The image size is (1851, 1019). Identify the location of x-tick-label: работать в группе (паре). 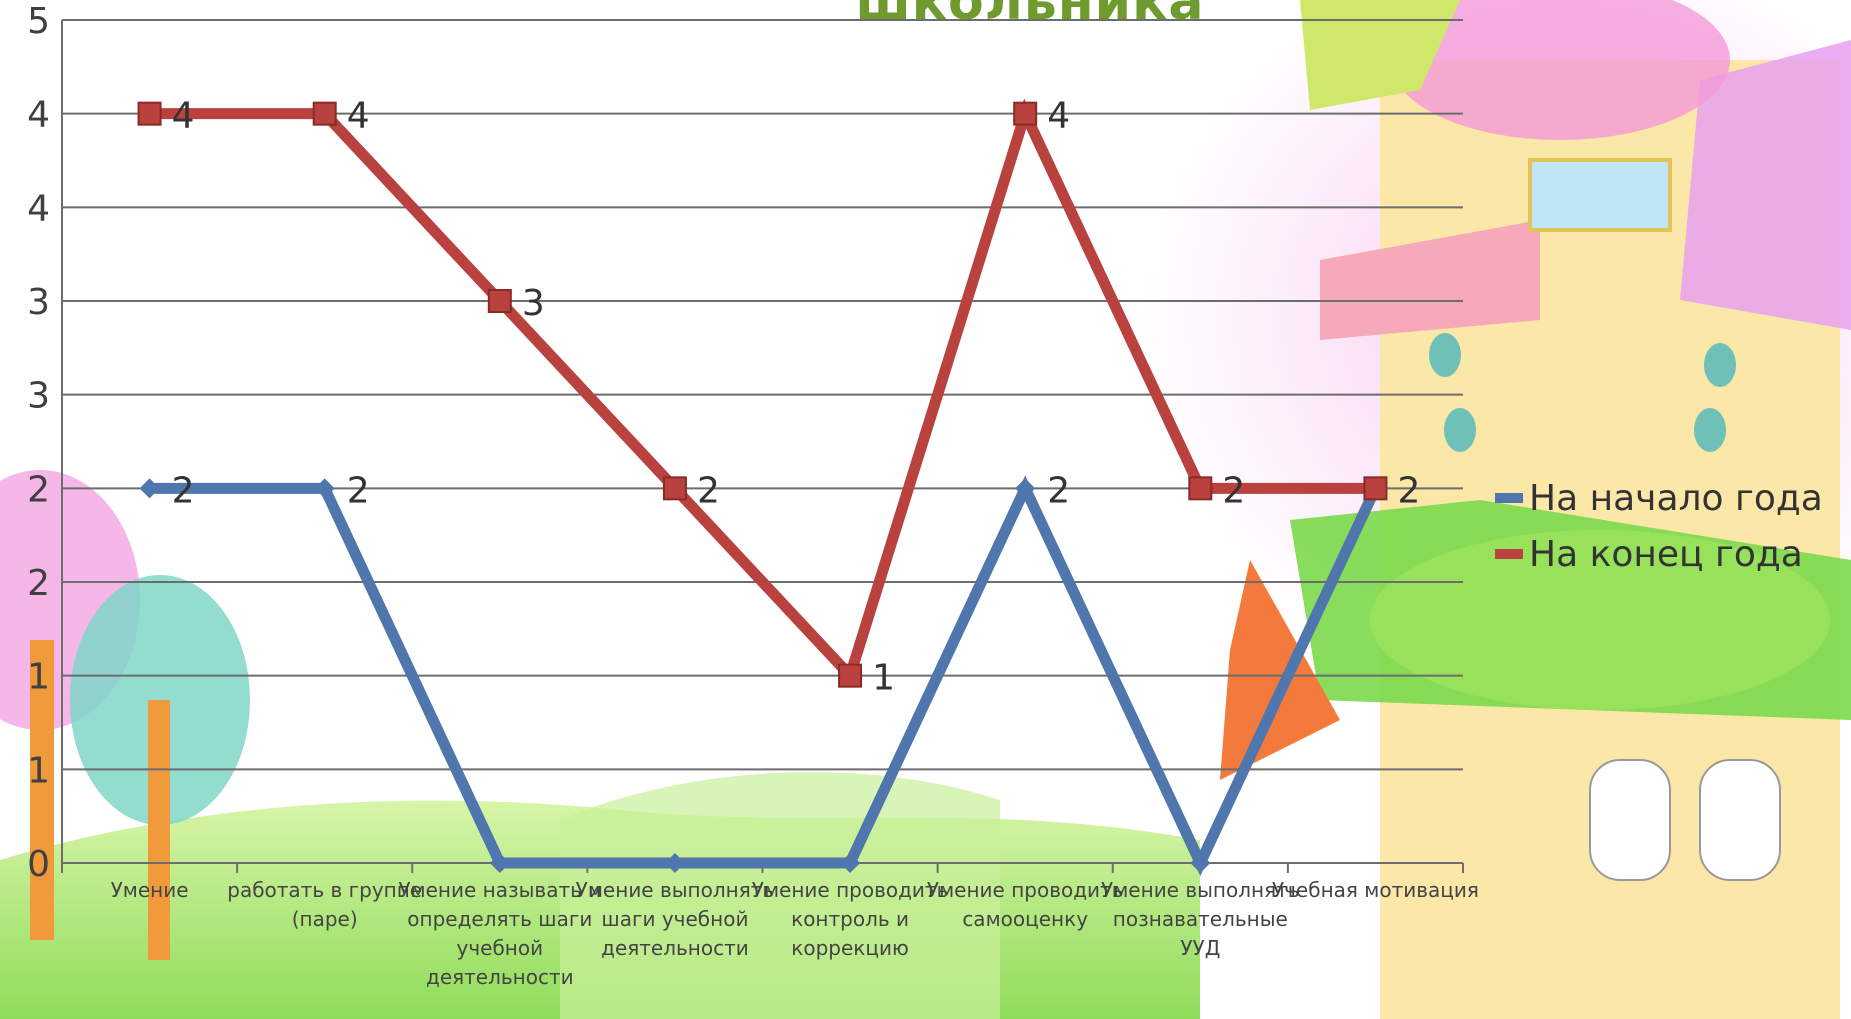
(324, 904).